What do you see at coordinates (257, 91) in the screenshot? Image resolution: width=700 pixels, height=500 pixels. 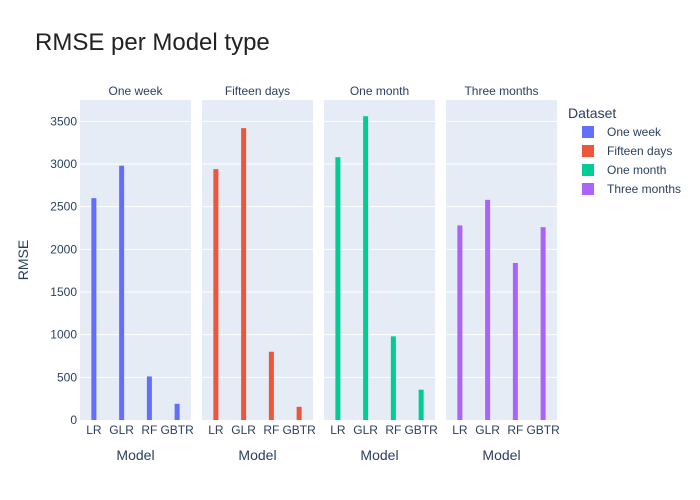 I see `facet-title: Fifteen days` at bounding box center [257, 91].